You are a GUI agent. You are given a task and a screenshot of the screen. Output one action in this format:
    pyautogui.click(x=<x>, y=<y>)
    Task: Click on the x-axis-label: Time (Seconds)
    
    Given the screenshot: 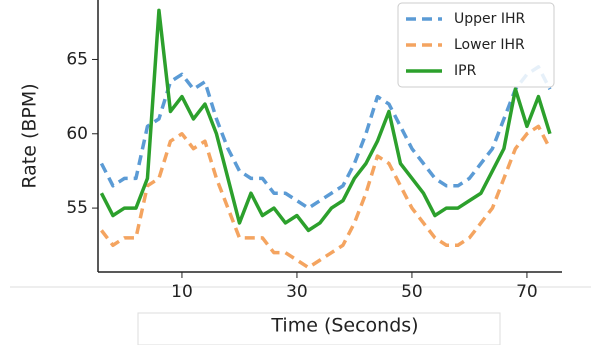 What is the action you would take?
    pyautogui.click(x=344, y=326)
    